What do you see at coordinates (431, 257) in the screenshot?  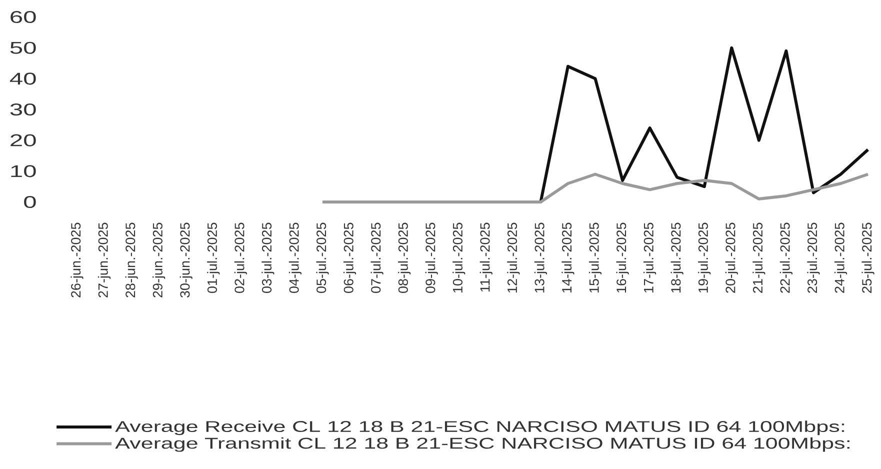 I see `x-tick-label: 09-jul.-2025` at bounding box center [431, 257].